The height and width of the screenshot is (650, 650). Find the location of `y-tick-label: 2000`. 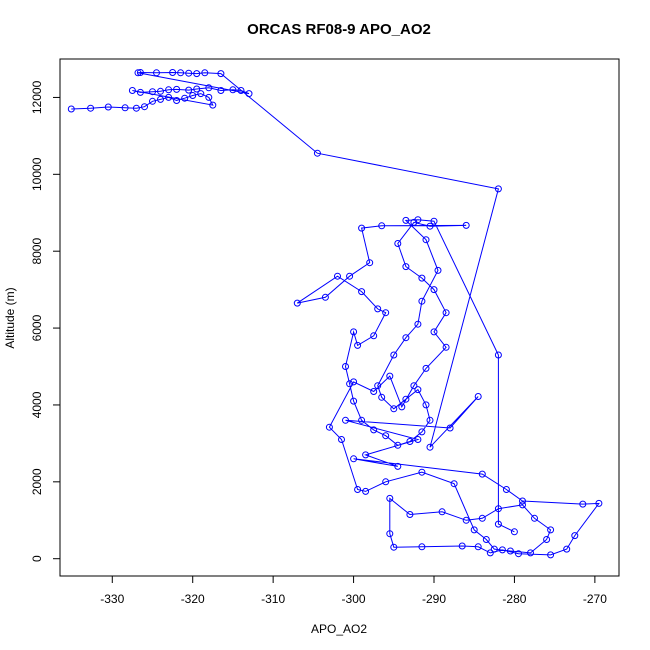

y-tick-label: 2000 is located at coordinates (37, 481).